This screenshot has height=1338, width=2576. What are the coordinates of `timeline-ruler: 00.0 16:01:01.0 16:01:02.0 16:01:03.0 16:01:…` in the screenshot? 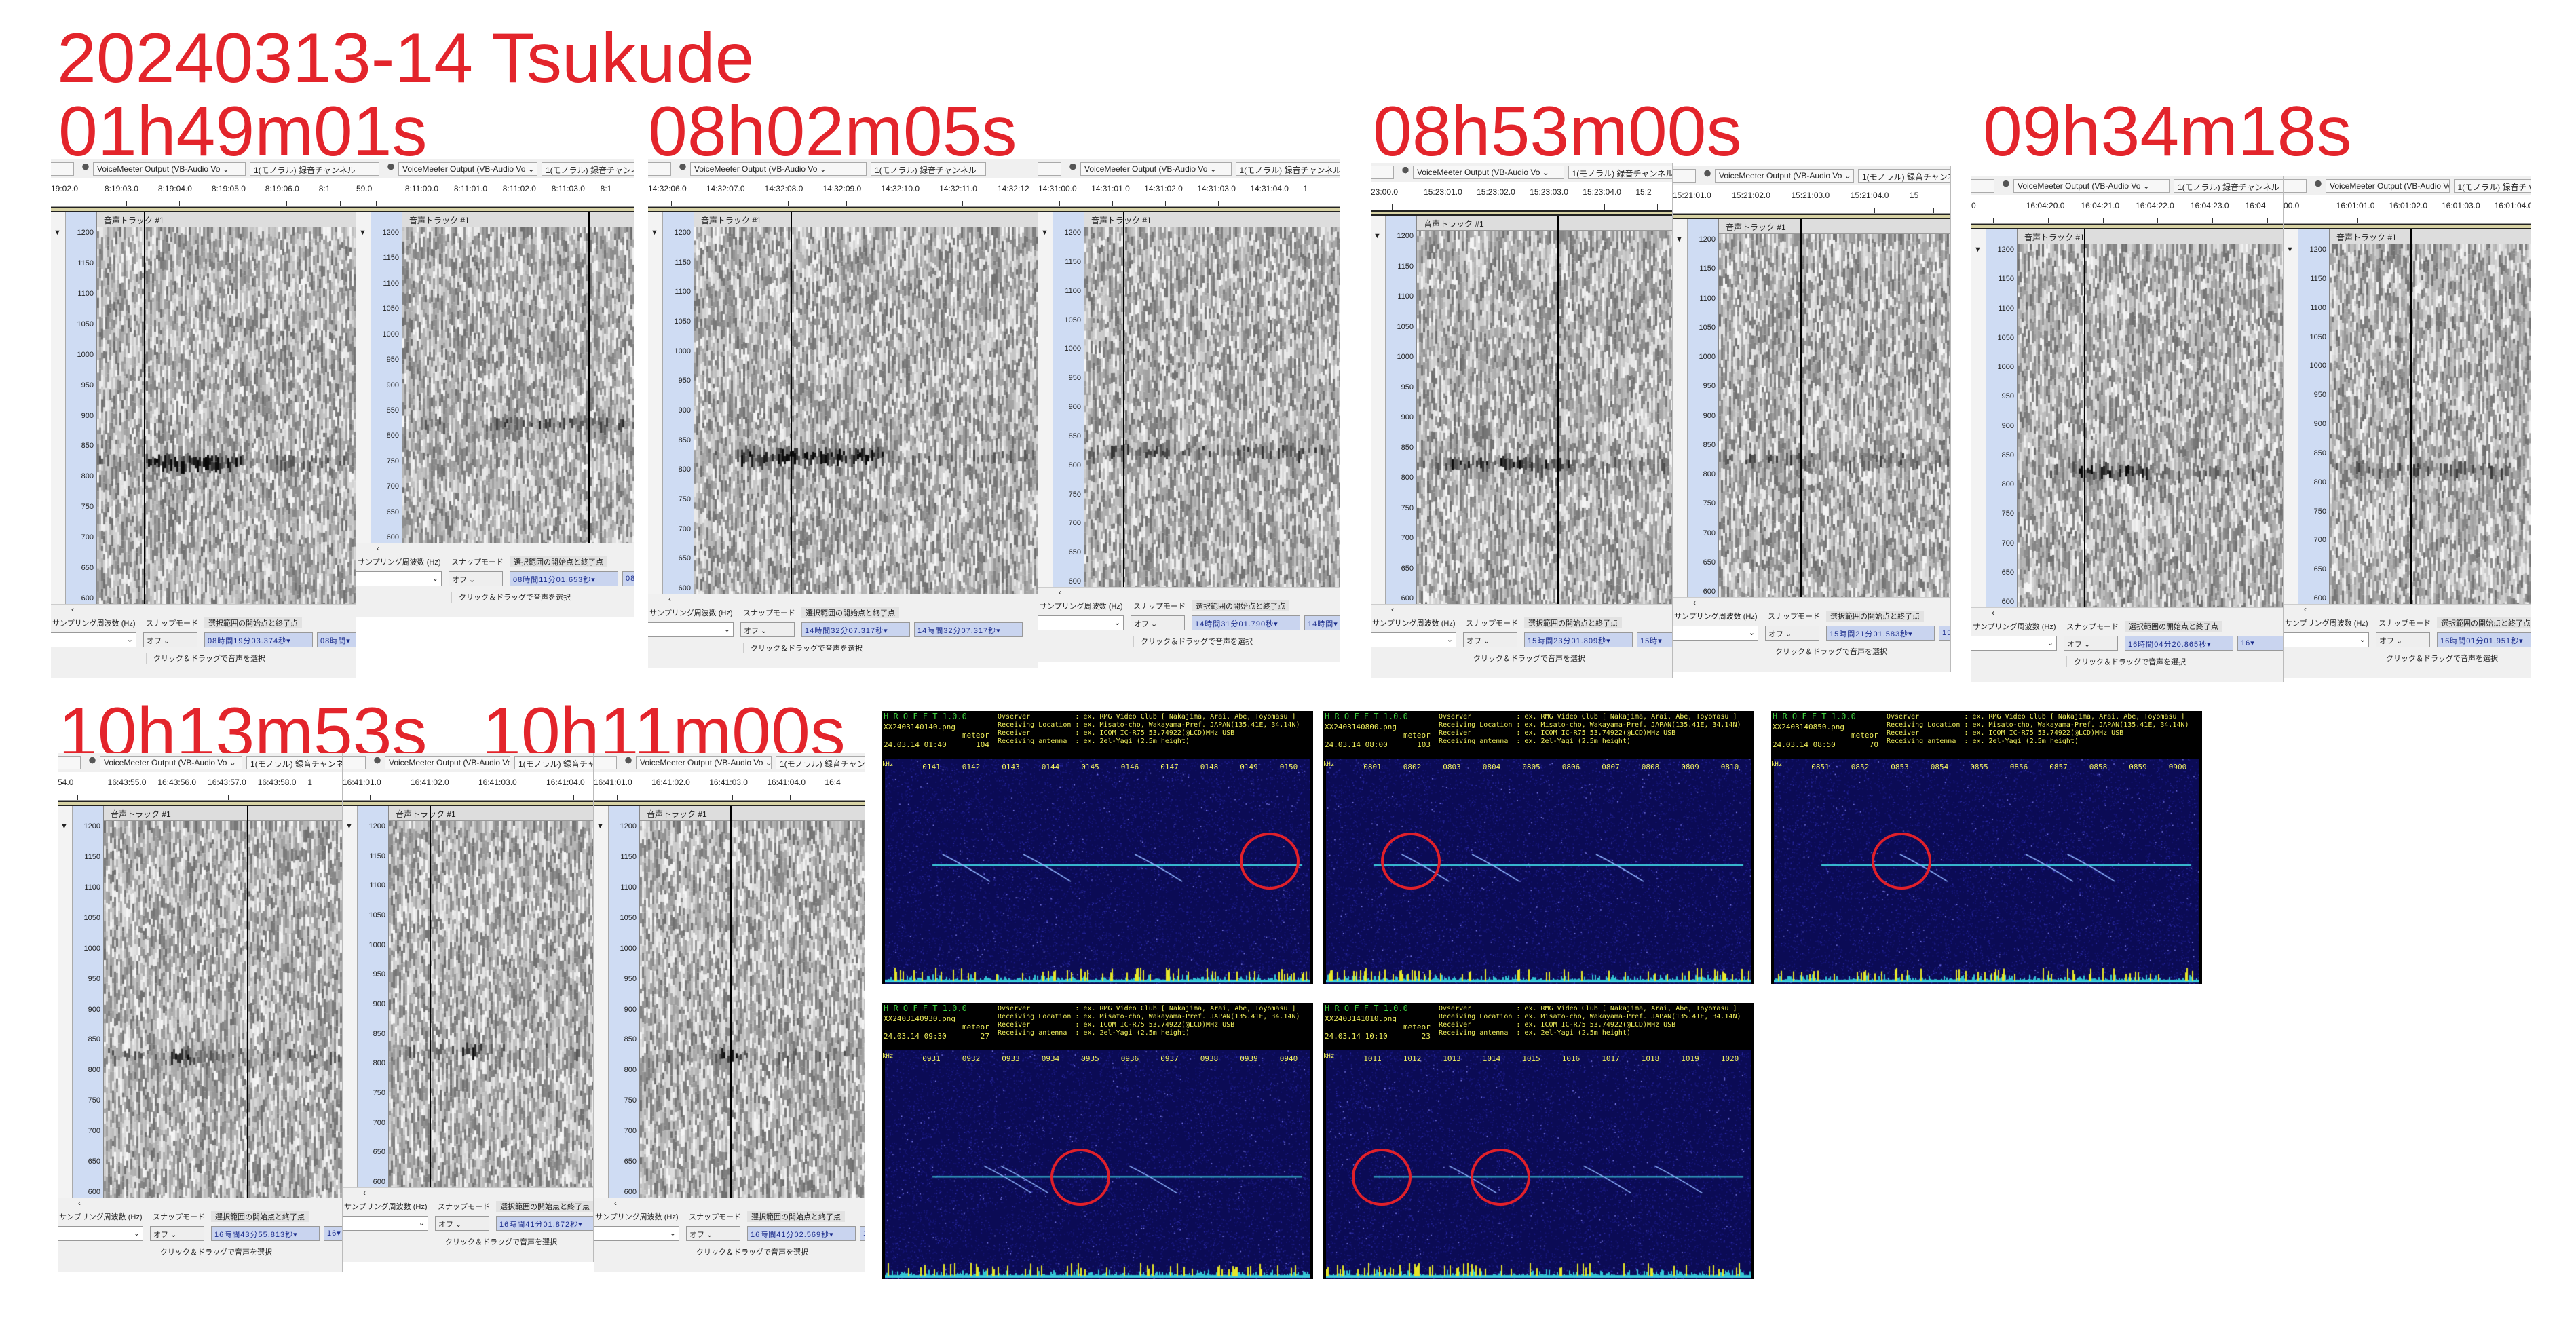 It's located at (2408, 209).